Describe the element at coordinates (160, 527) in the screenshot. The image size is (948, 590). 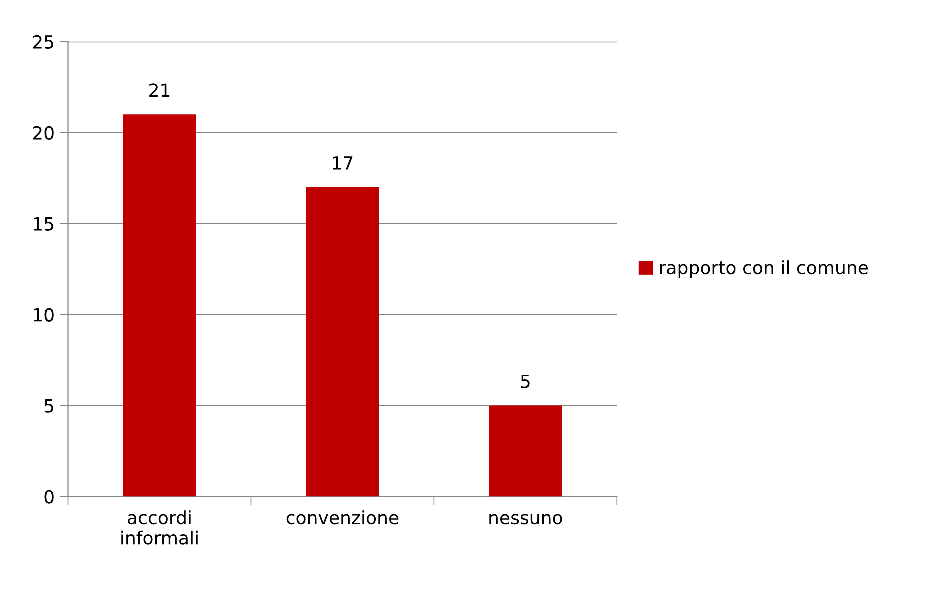
I see `x-tick-label: accordi informali` at that location.